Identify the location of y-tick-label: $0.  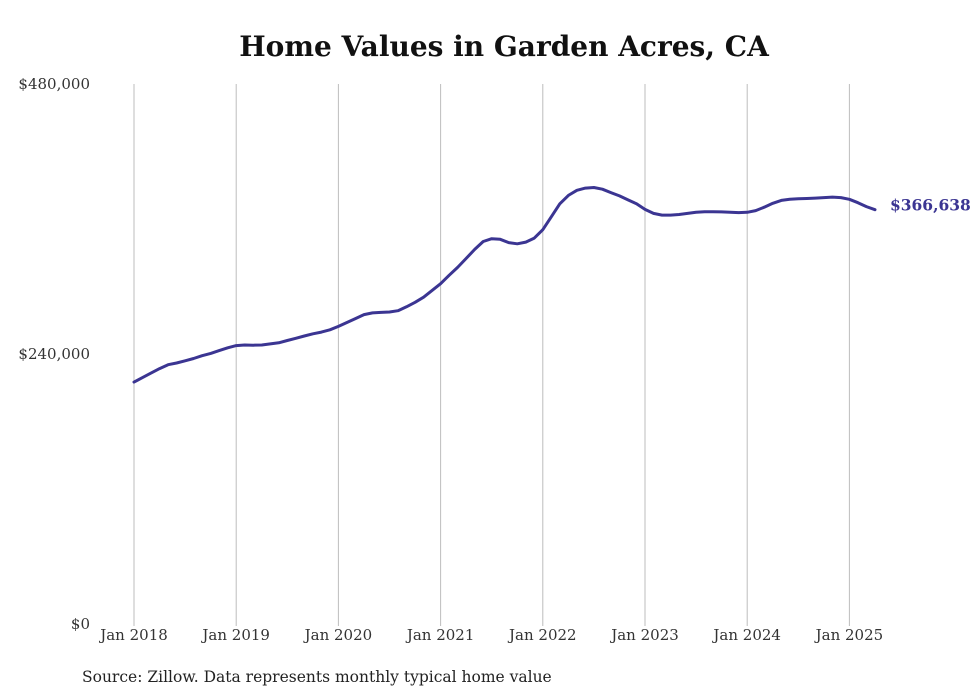
(80, 624).